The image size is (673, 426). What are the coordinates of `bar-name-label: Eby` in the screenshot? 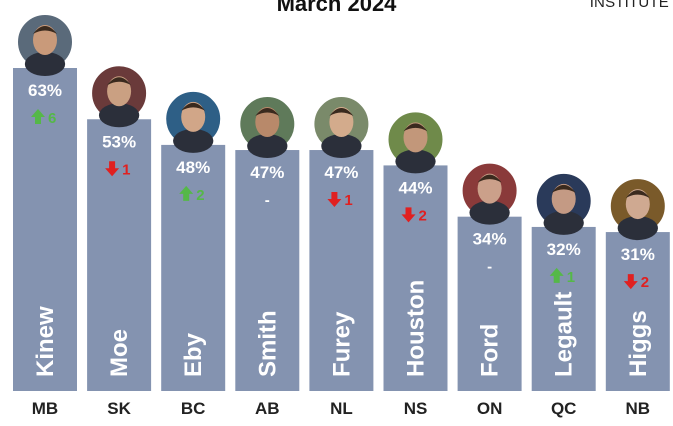 It's located at (193, 354).